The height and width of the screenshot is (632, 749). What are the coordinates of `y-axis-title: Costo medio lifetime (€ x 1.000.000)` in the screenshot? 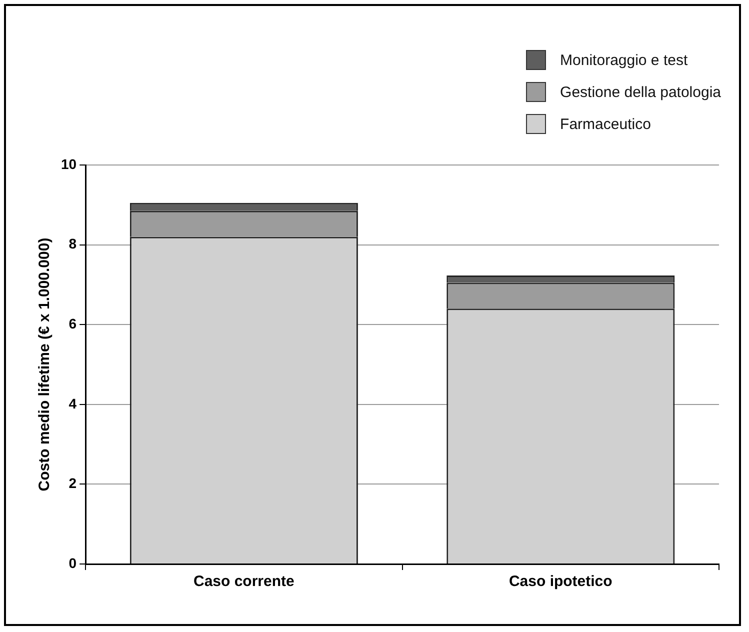 It's located at (45, 365).